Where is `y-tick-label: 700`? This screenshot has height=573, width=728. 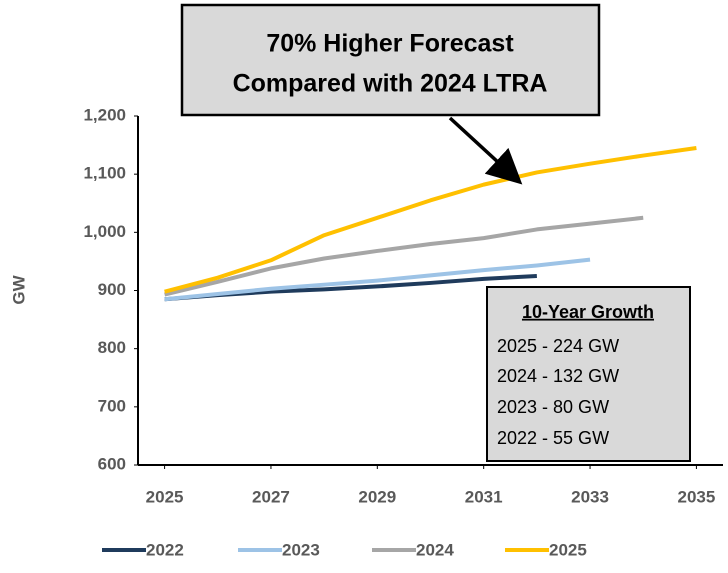
y-tick-label: 700 is located at coordinates (112, 405).